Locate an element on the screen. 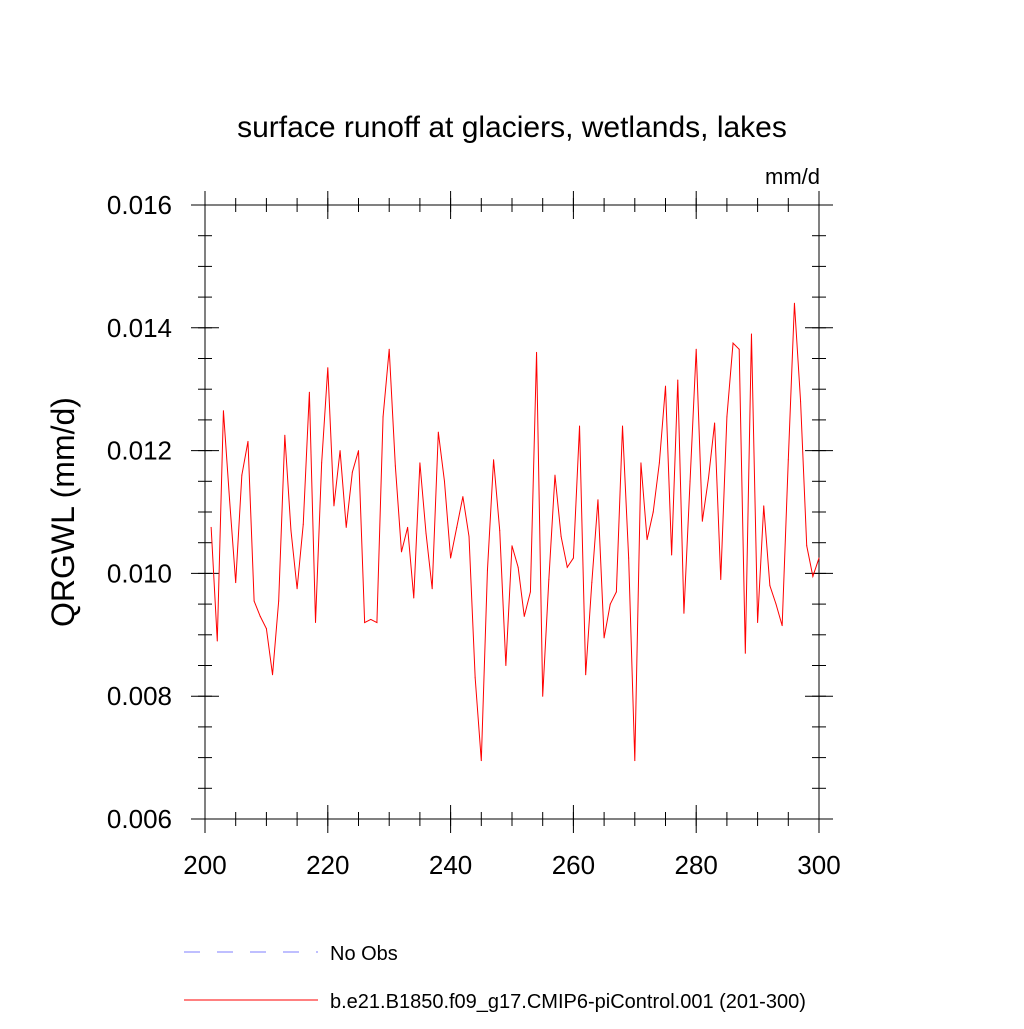 The image size is (1024, 1029). y-tick-label: 0.012 is located at coordinates (139, 451).